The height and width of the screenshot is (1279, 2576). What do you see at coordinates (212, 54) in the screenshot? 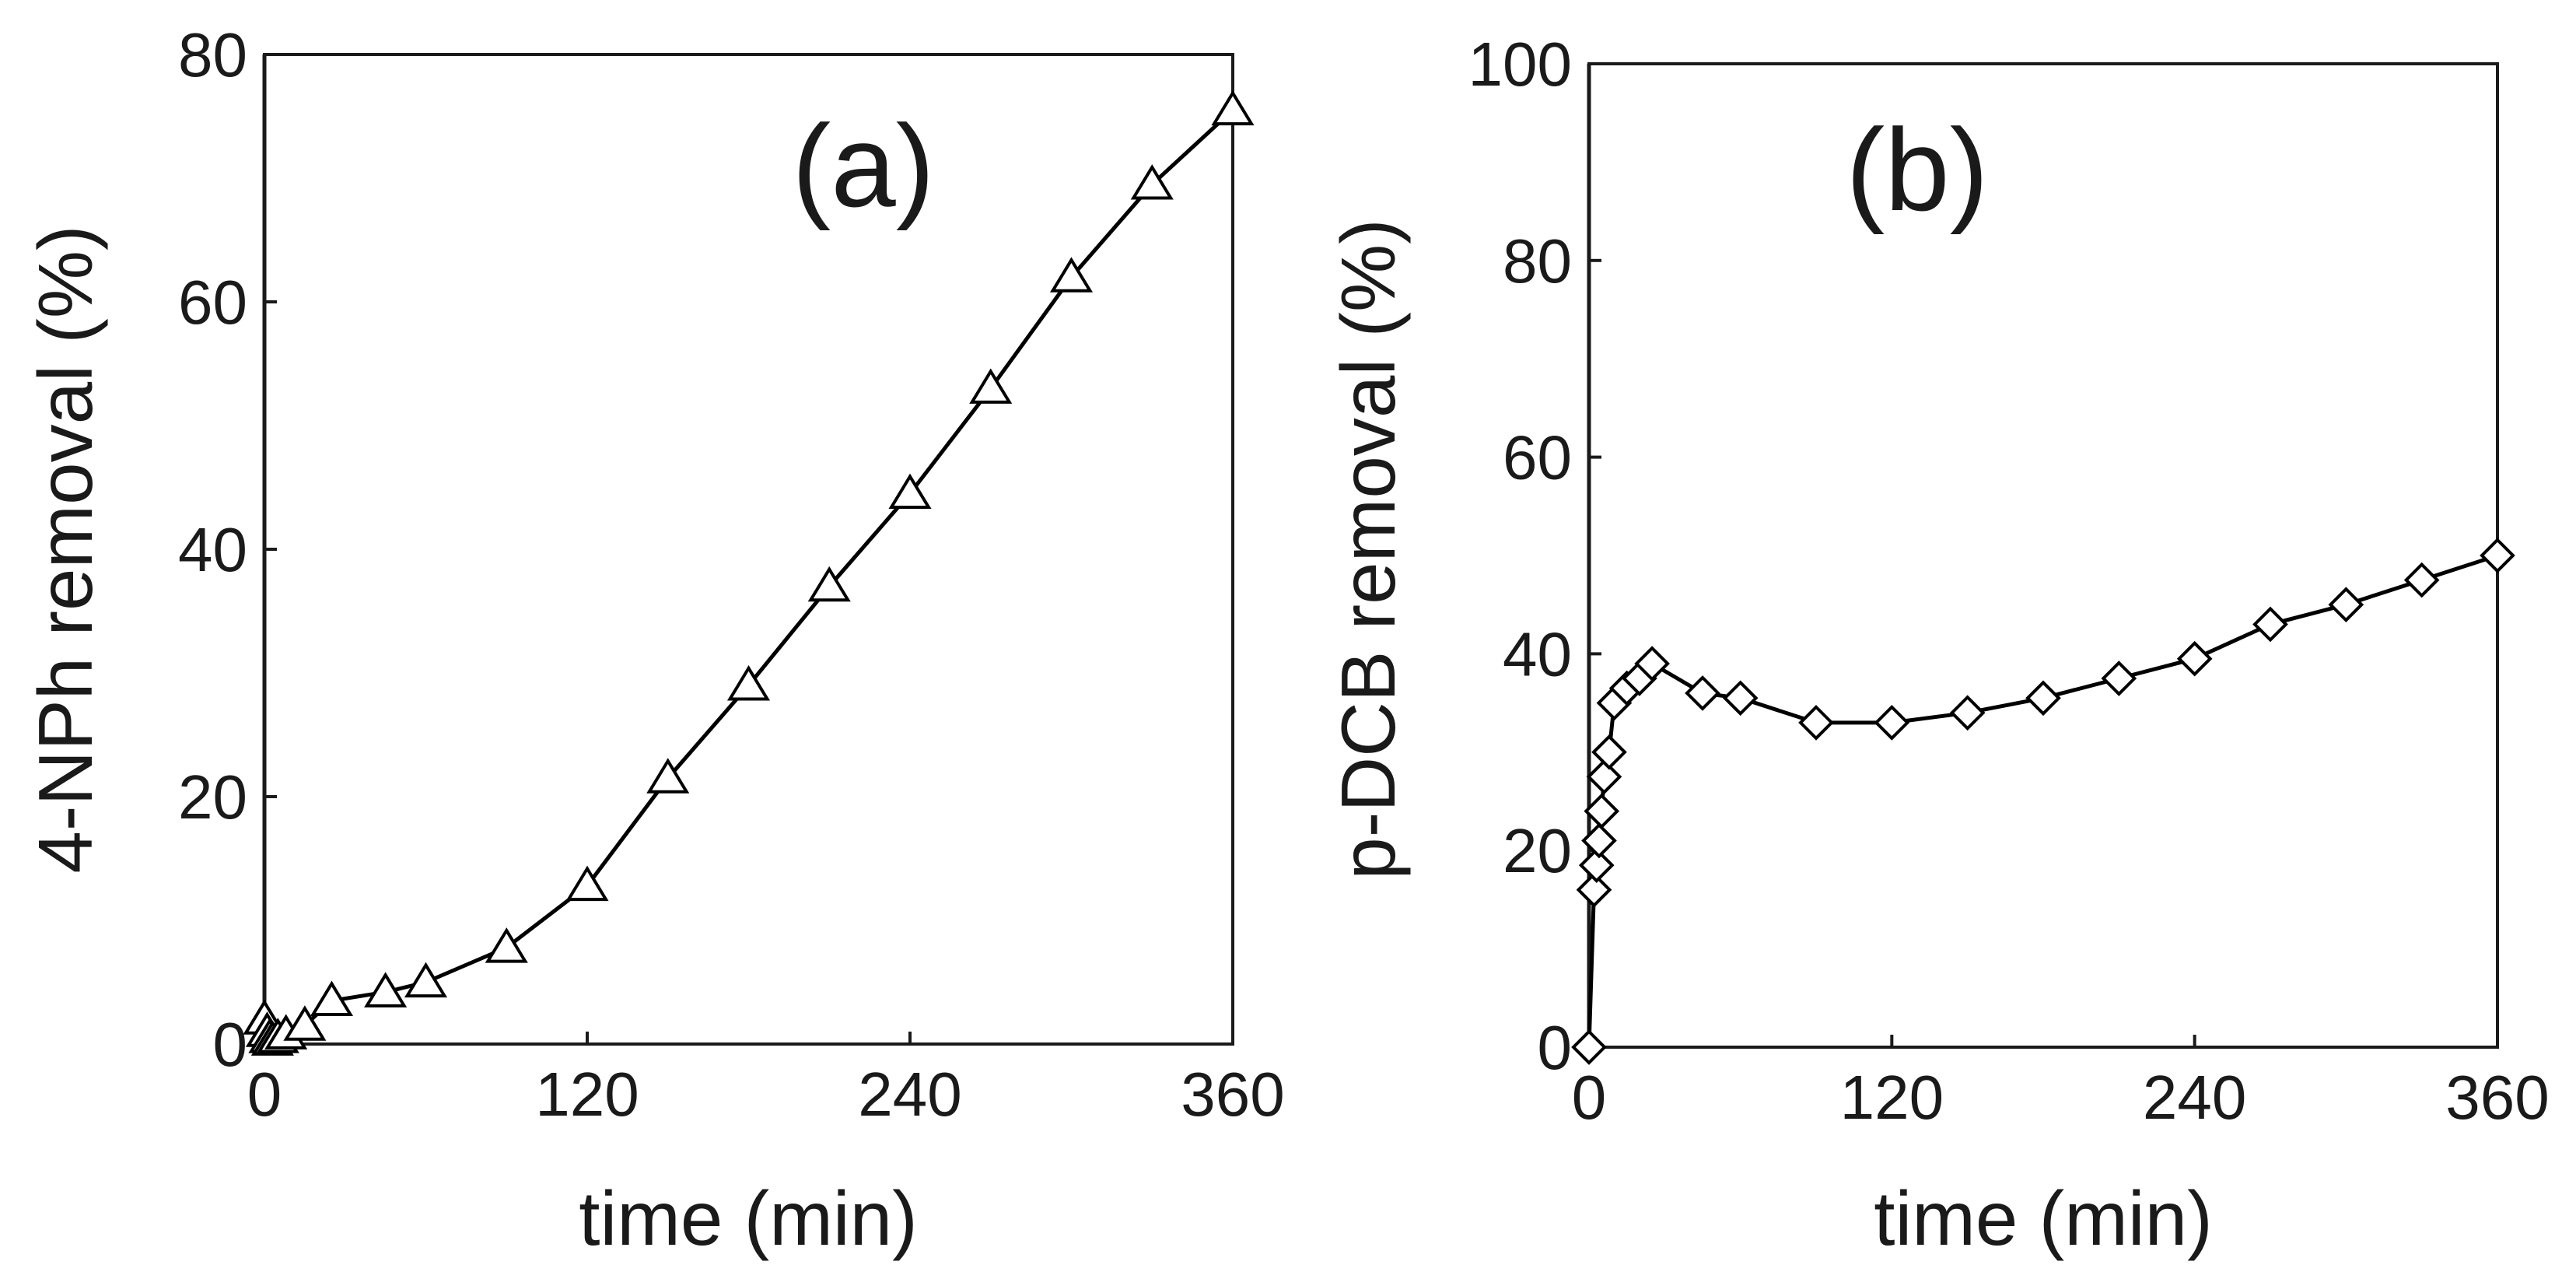
I see `panel-a-y-tick-label: 80` at bounding box center [212, 54].